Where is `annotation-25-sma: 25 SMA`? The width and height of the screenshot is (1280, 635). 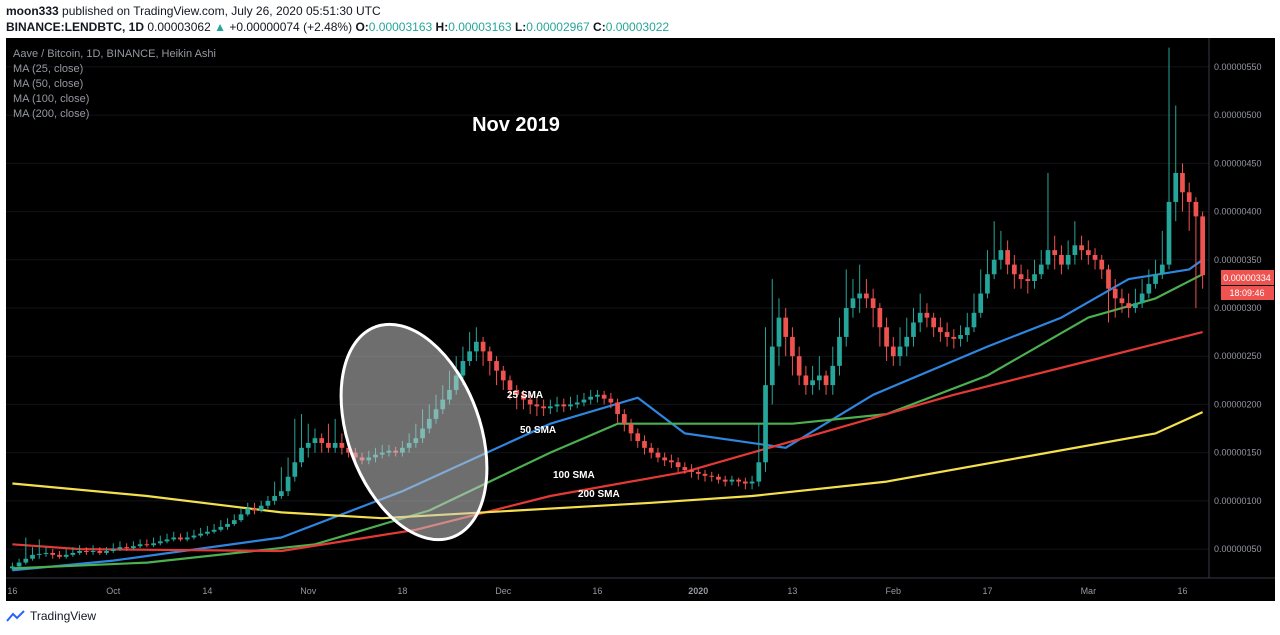 annotation-25-sma: 25 SMA is located at coordinates (525, 395).